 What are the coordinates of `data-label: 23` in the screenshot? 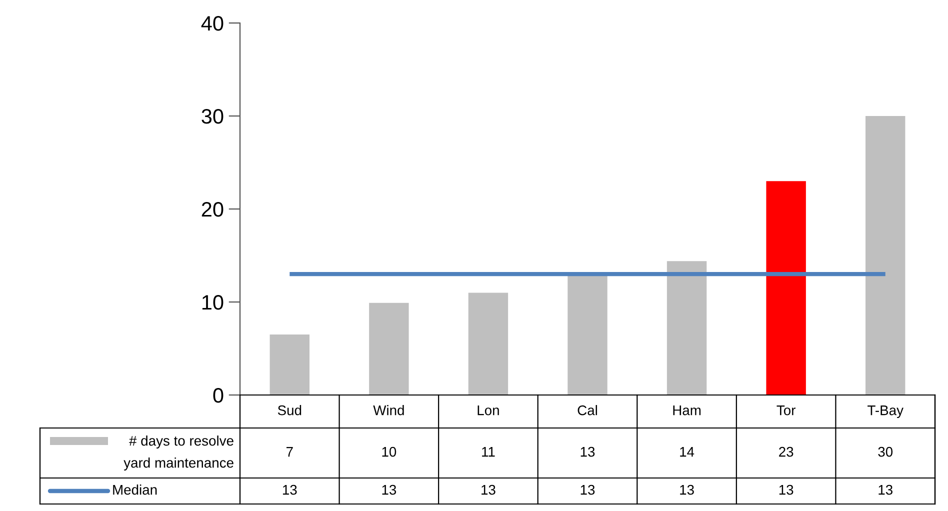 It's located at (786, 451).